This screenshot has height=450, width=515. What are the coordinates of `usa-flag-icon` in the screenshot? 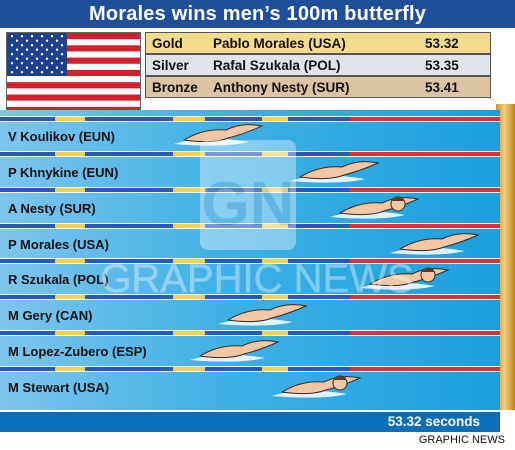 It's located at (73, 73).